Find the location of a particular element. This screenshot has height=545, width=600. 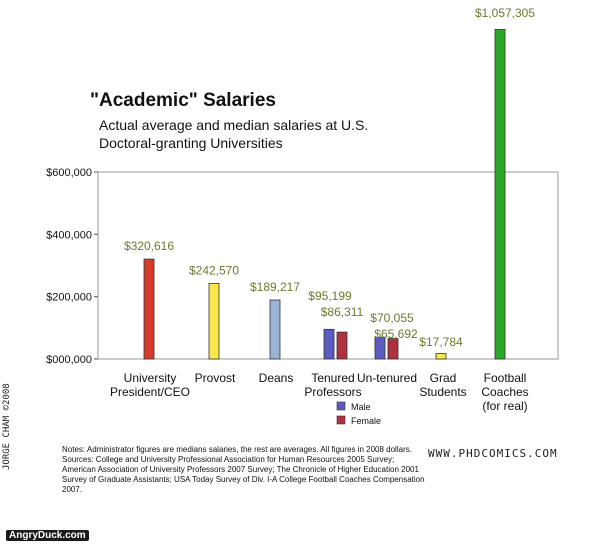

category-label-line: Grad is located at coordinates (443, 378).